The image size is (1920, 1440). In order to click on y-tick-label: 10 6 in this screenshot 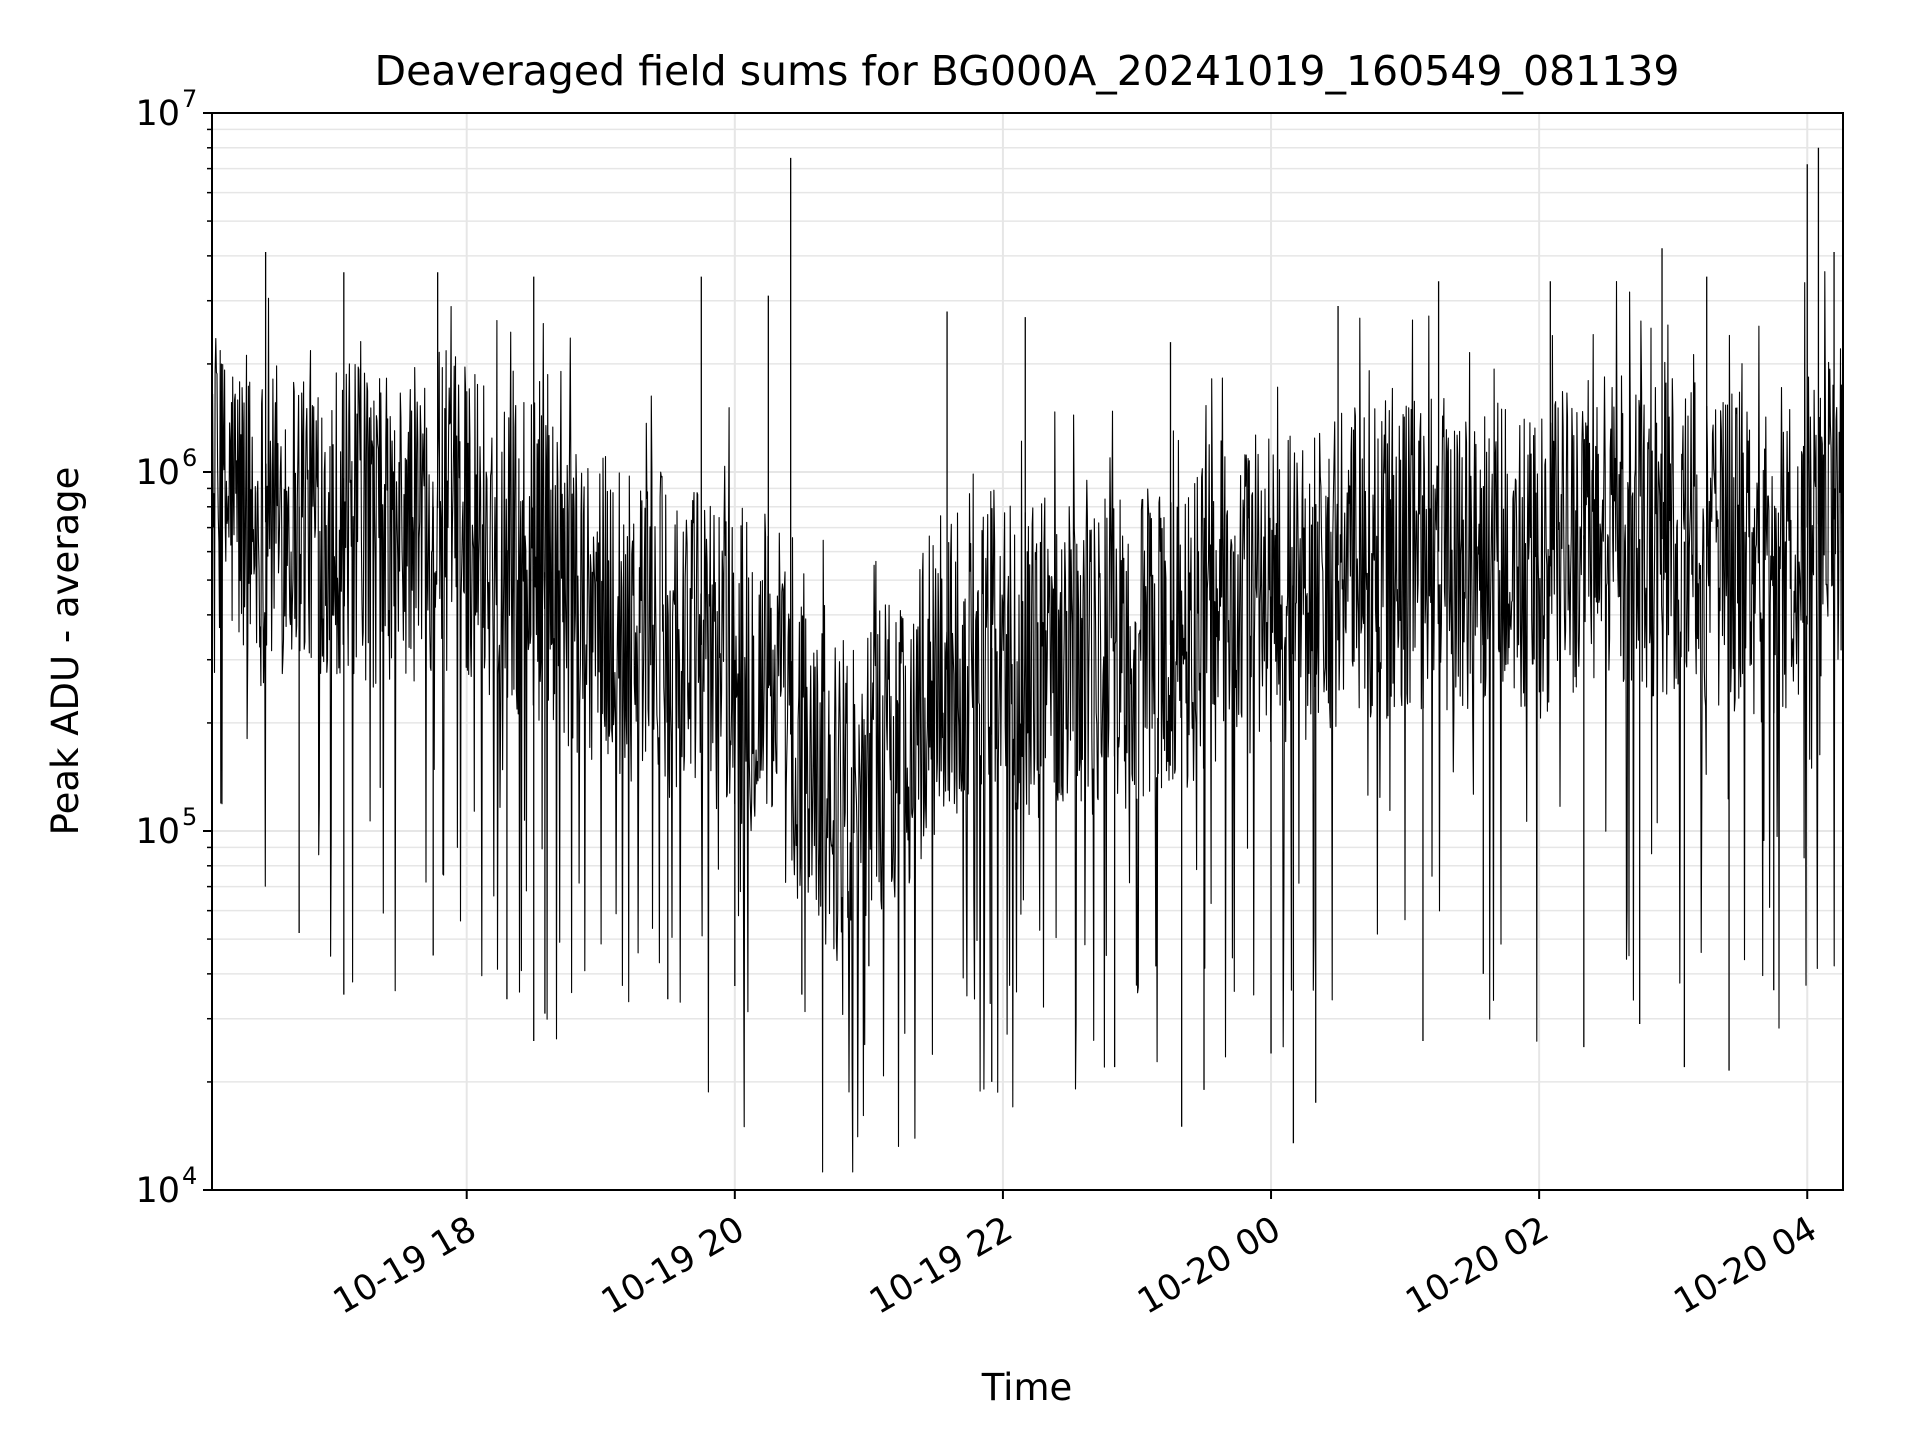, I will do `click(166, 468)`.